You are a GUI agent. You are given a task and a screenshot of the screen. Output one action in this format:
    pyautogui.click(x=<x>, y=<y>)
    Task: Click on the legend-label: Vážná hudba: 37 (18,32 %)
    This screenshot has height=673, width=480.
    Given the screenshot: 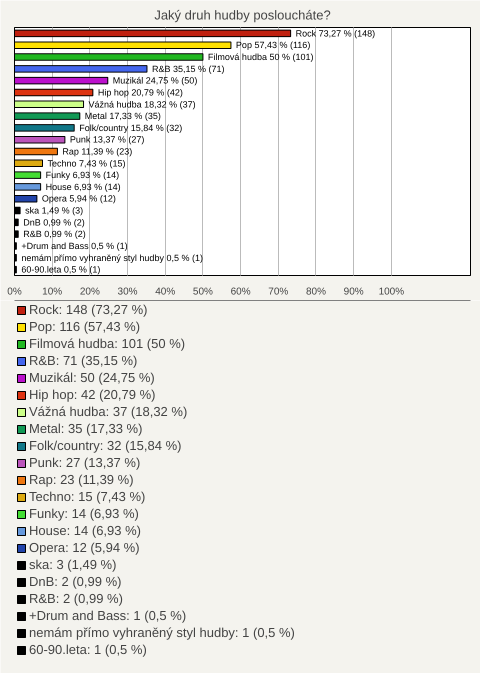 What is the action you would take?
    pyautogui.click(x=108, y=411)
    